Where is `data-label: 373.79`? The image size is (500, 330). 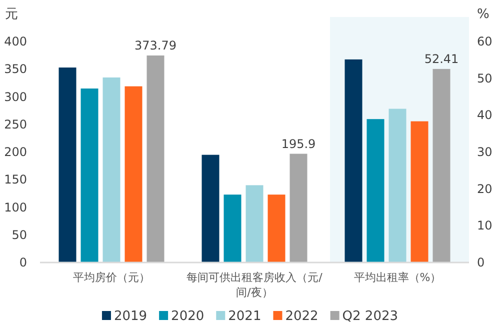
data-label: 373.79 is located at coordinates (155, 45).